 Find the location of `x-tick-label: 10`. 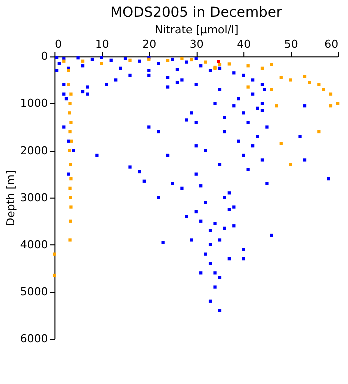

x-tick-label: 10 is located at coordinates (102, 45).